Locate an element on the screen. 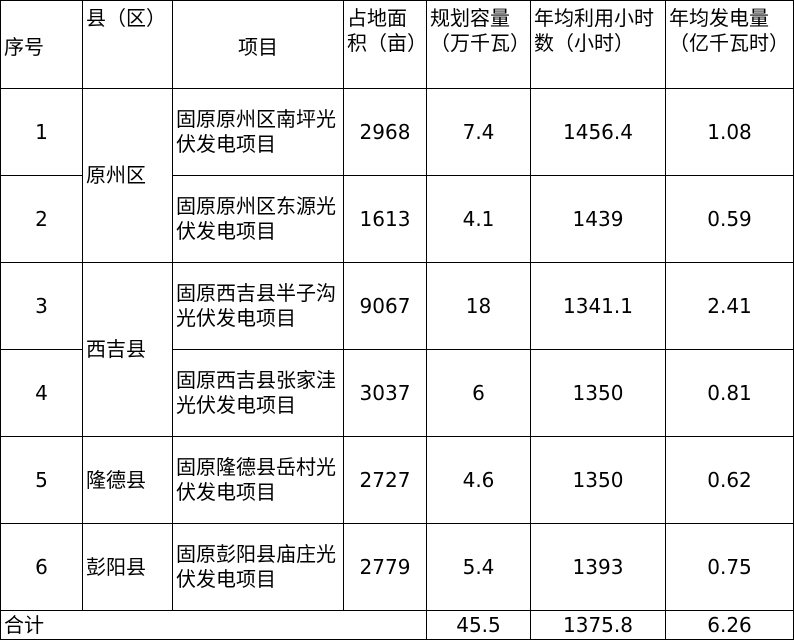 The image size is (794, 640). cell-area: 9067 is located at coordinates (385, 306).